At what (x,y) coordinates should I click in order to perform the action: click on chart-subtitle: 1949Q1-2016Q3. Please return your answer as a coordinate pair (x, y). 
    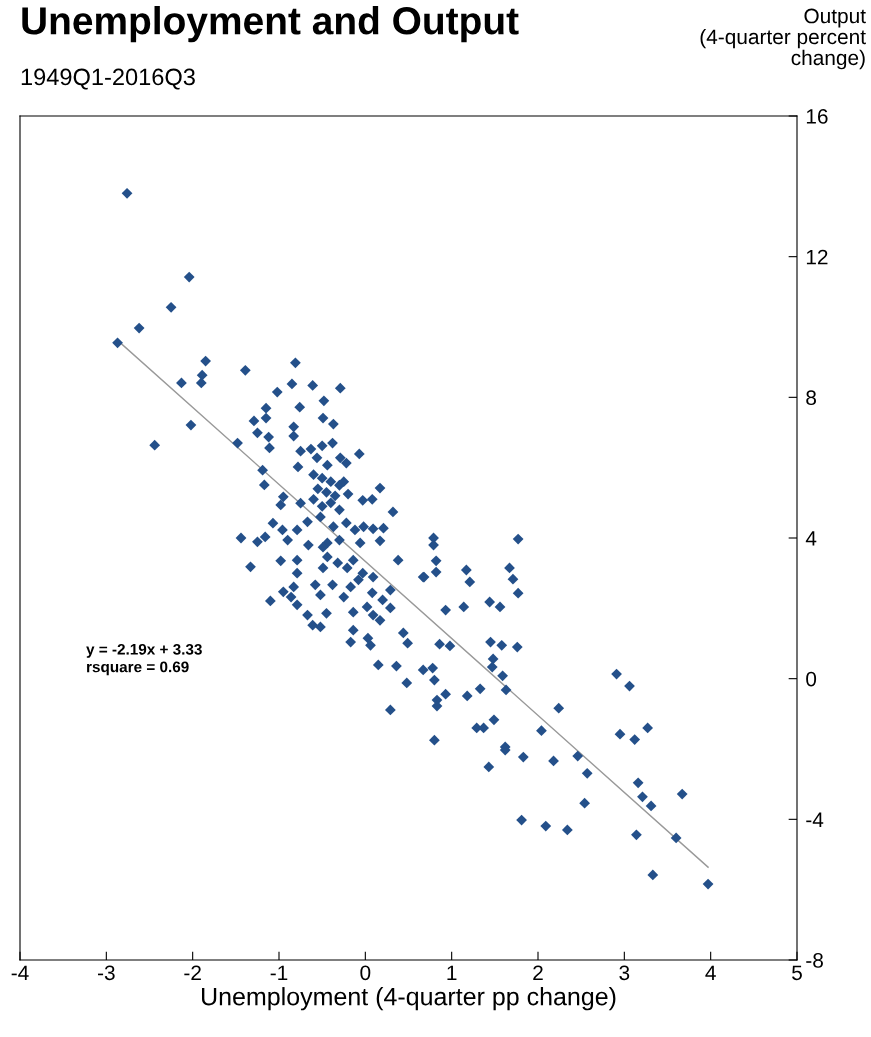
    Looking at the image, I should click on (108, 79).